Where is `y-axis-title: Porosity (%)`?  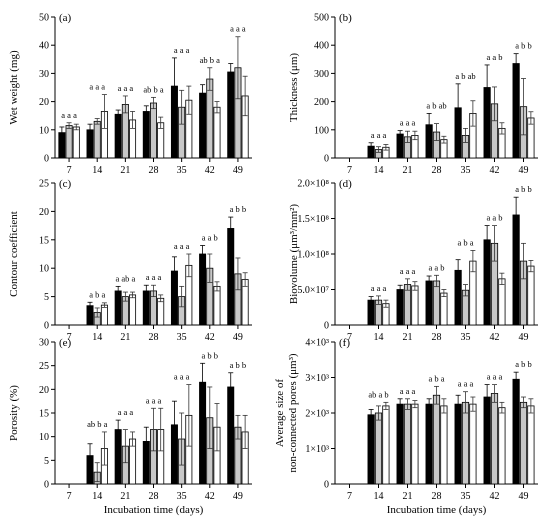
y-axis-title: Porosity (%) is located at coordinates (14, 413).